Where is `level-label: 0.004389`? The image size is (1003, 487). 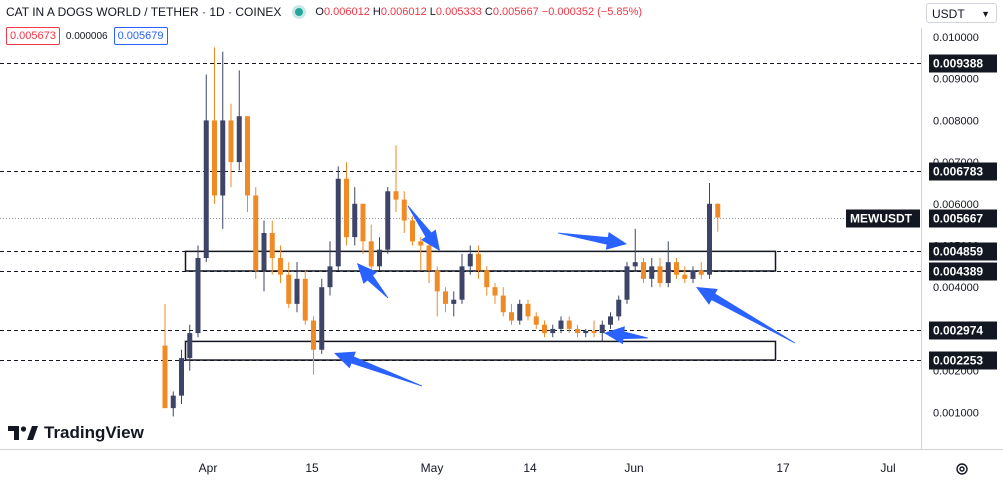
level-label: 0.004389 is located at coordinates (958, 272).